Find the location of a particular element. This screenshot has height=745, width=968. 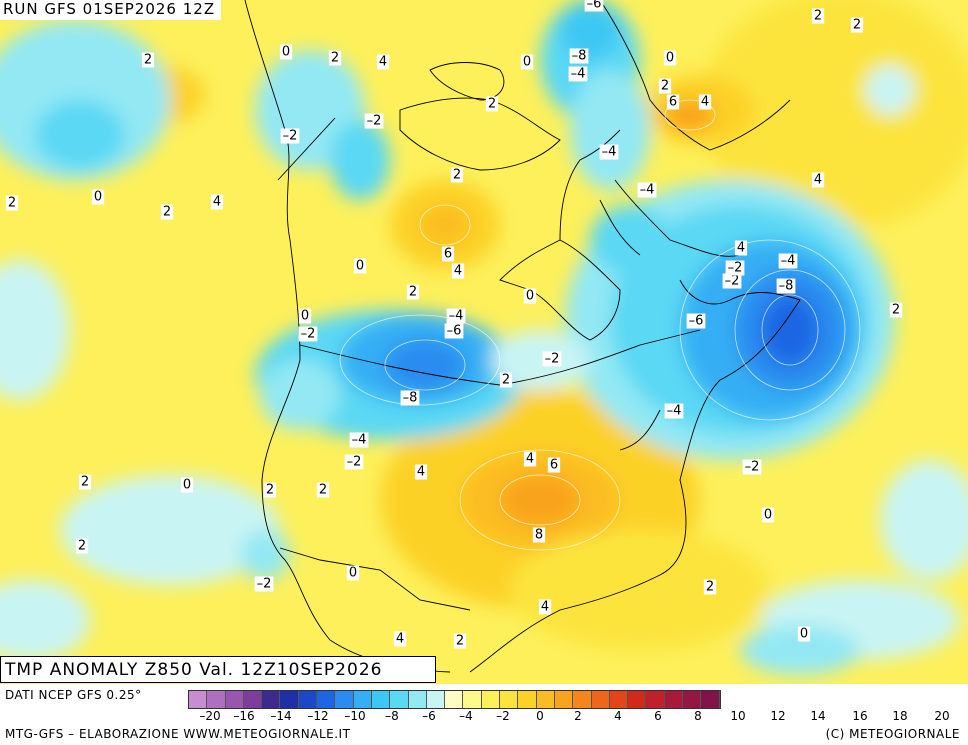

svg-text: –6 is located at coordinates (696, 321).